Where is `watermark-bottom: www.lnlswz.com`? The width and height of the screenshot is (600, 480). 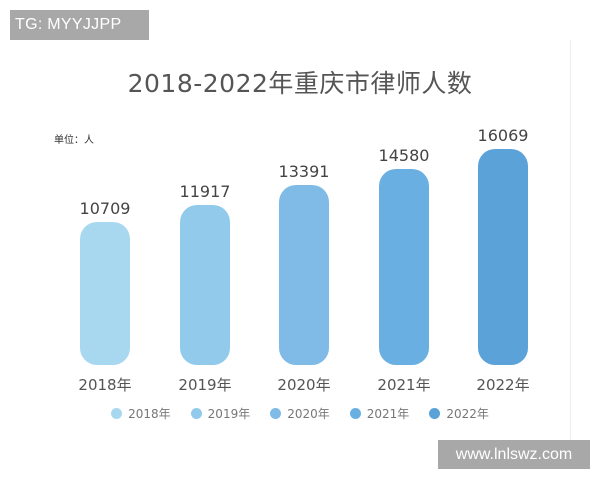 watermark-bottom: www.lnlswz.com is located at coordinates (514, 454).